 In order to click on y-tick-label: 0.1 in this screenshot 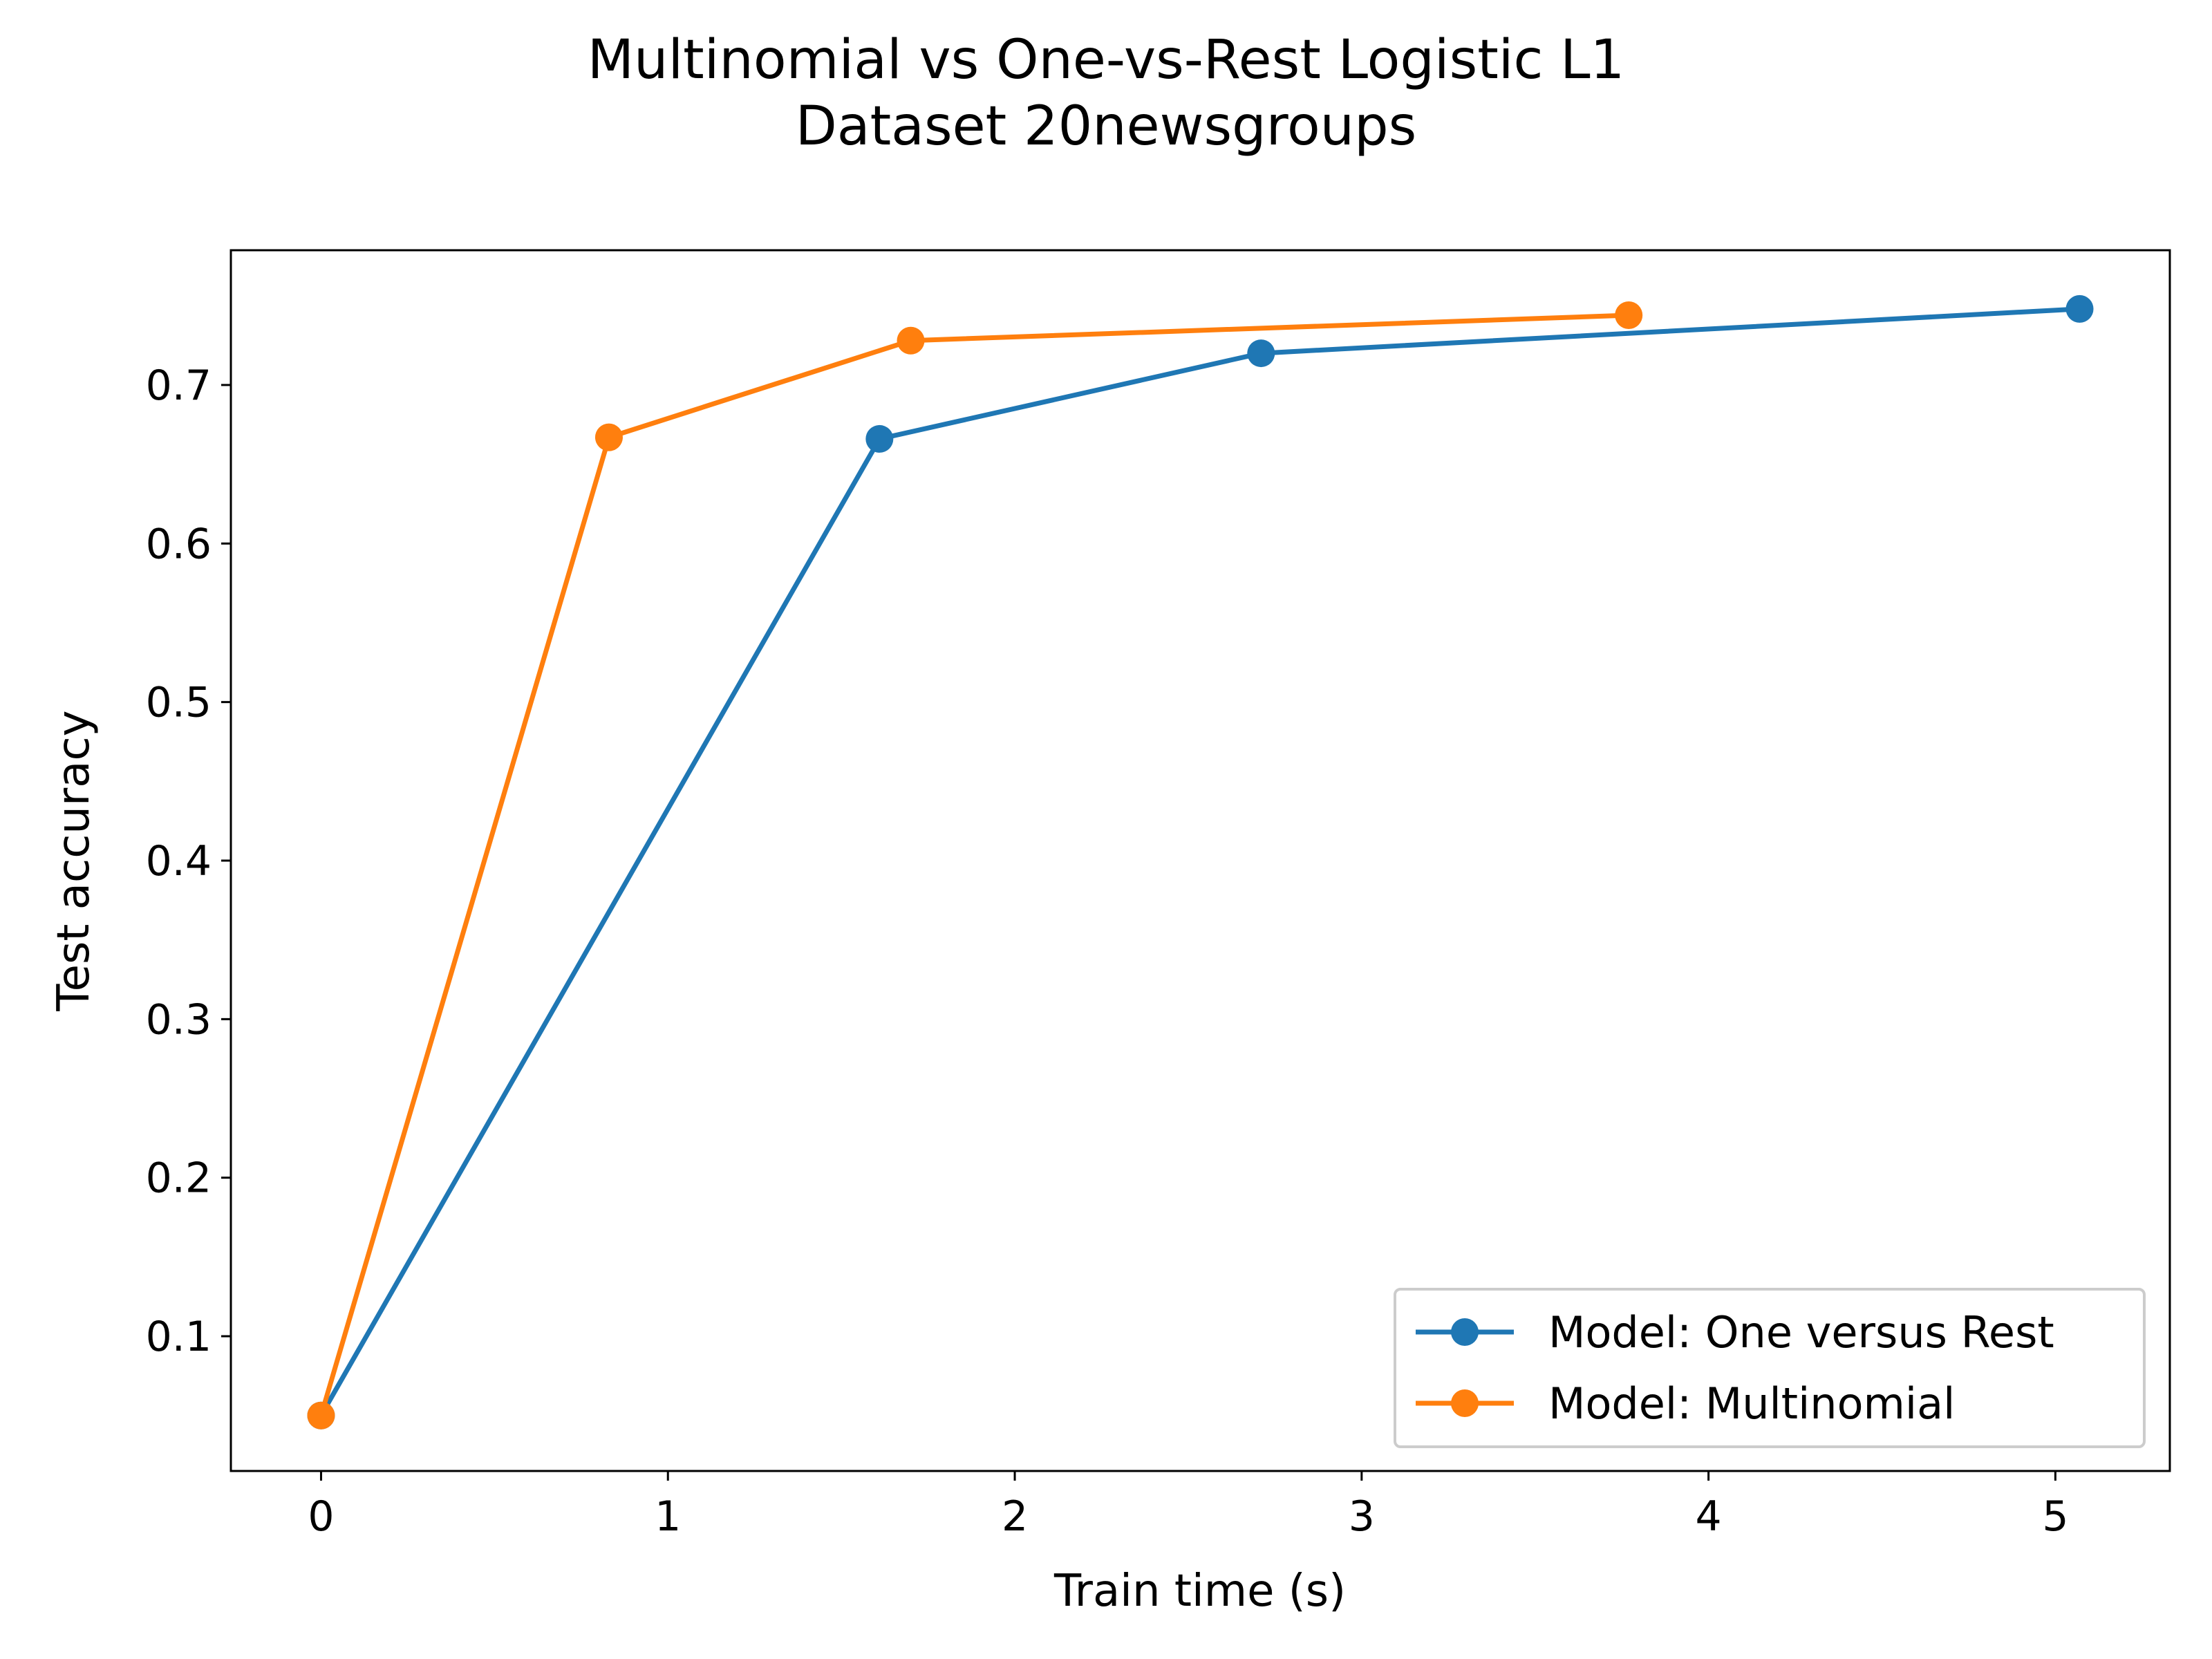, I will do `click(179, 1337)`.